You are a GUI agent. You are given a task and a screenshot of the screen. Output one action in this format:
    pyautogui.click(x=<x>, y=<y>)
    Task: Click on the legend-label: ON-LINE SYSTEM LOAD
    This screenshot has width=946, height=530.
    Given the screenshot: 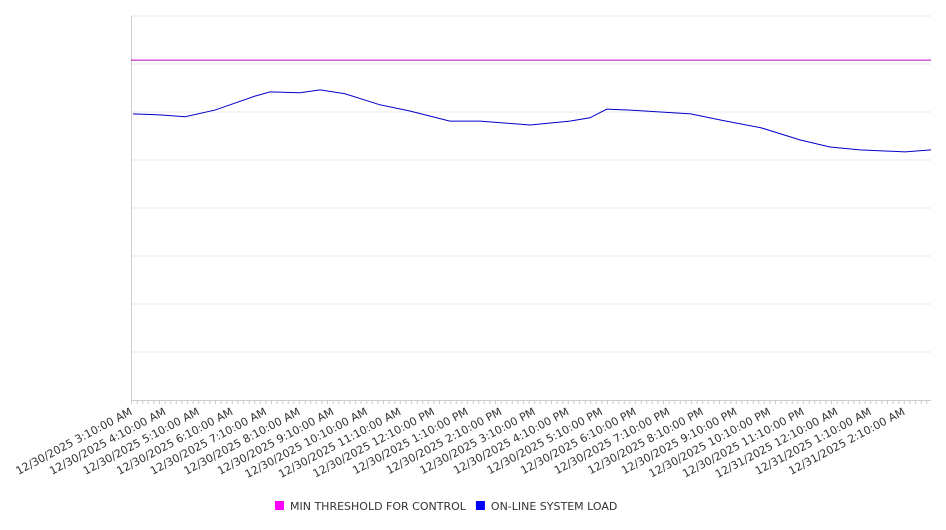 What is the action you would take?
    pyautogui.click(x=554, y=506)
    